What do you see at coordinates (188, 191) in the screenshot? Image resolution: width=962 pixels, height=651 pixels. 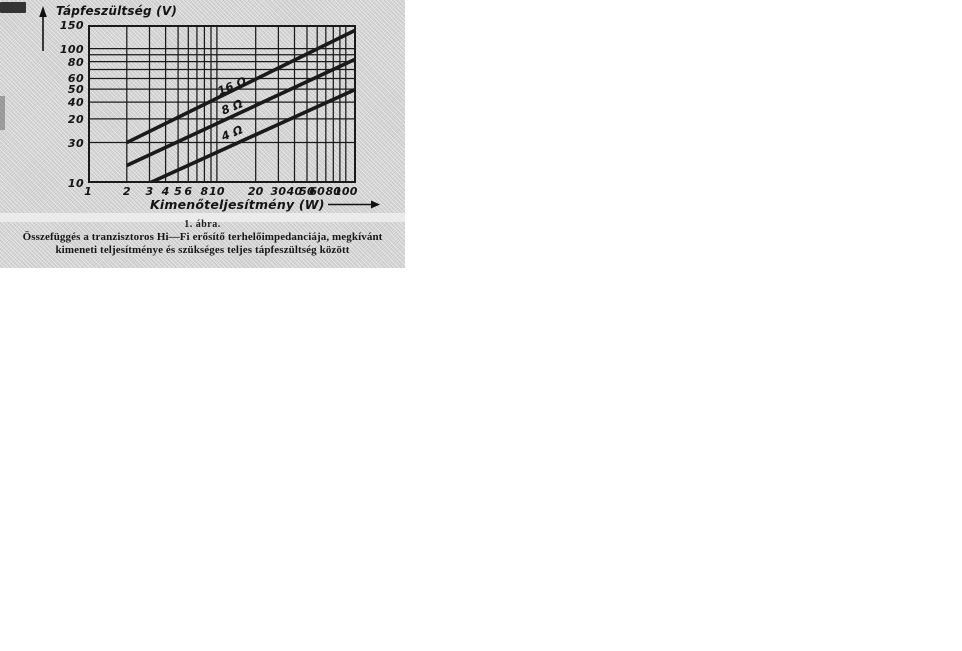 I see `x-tick-label-6: 6` at bounding box center [188, 191].